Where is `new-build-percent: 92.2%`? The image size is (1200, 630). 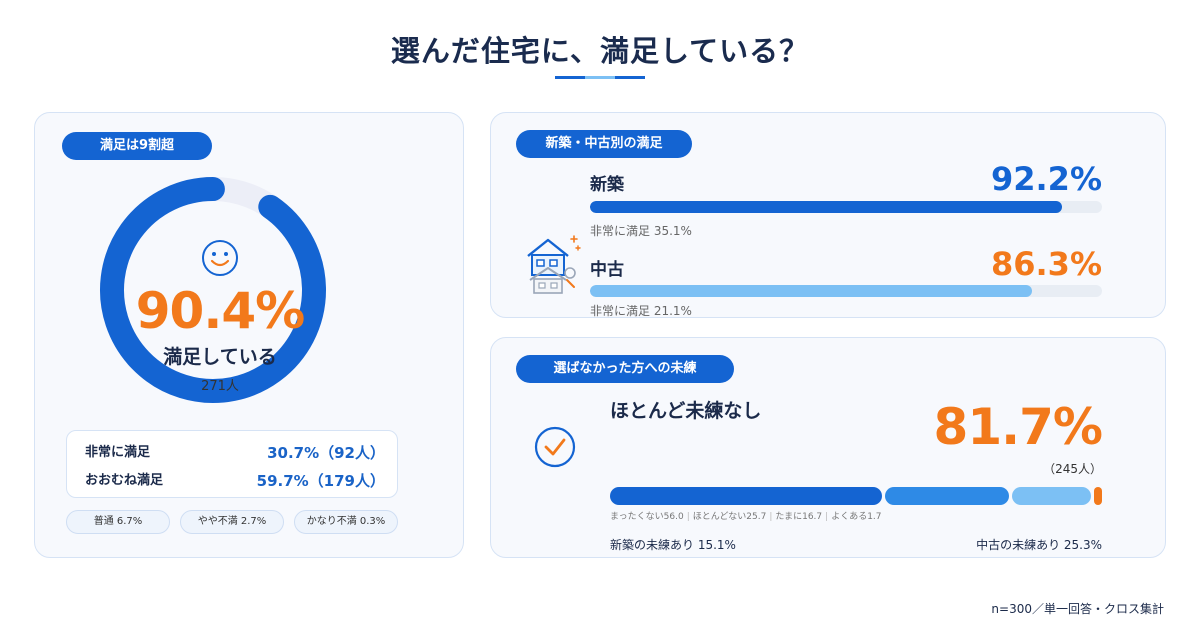
new-build-percent: 92.2% is located at coordinates (1046, 179).